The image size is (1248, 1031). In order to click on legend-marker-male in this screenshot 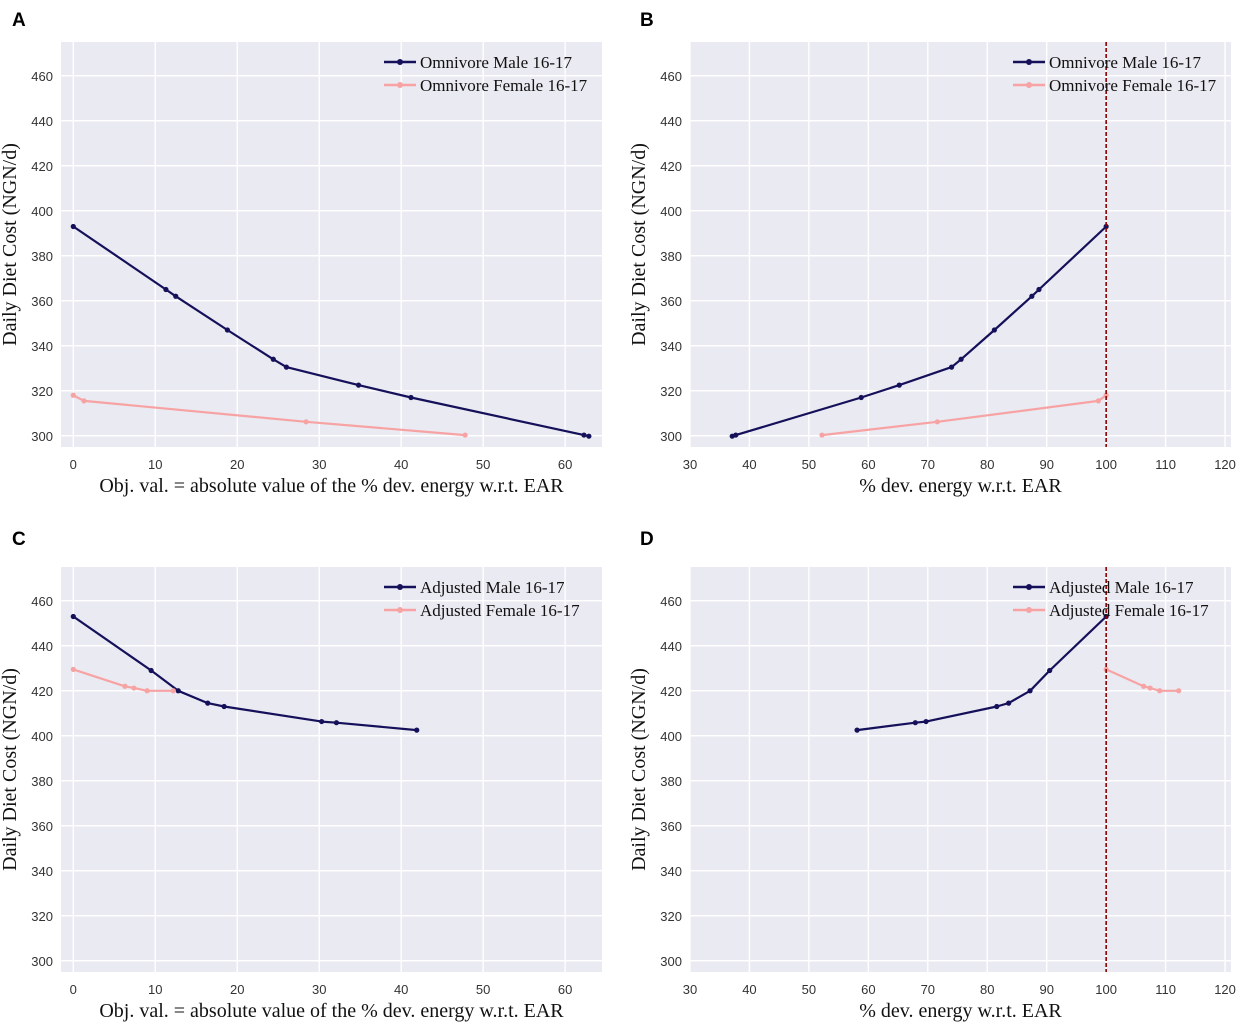, I will do `click(400, 587)`.